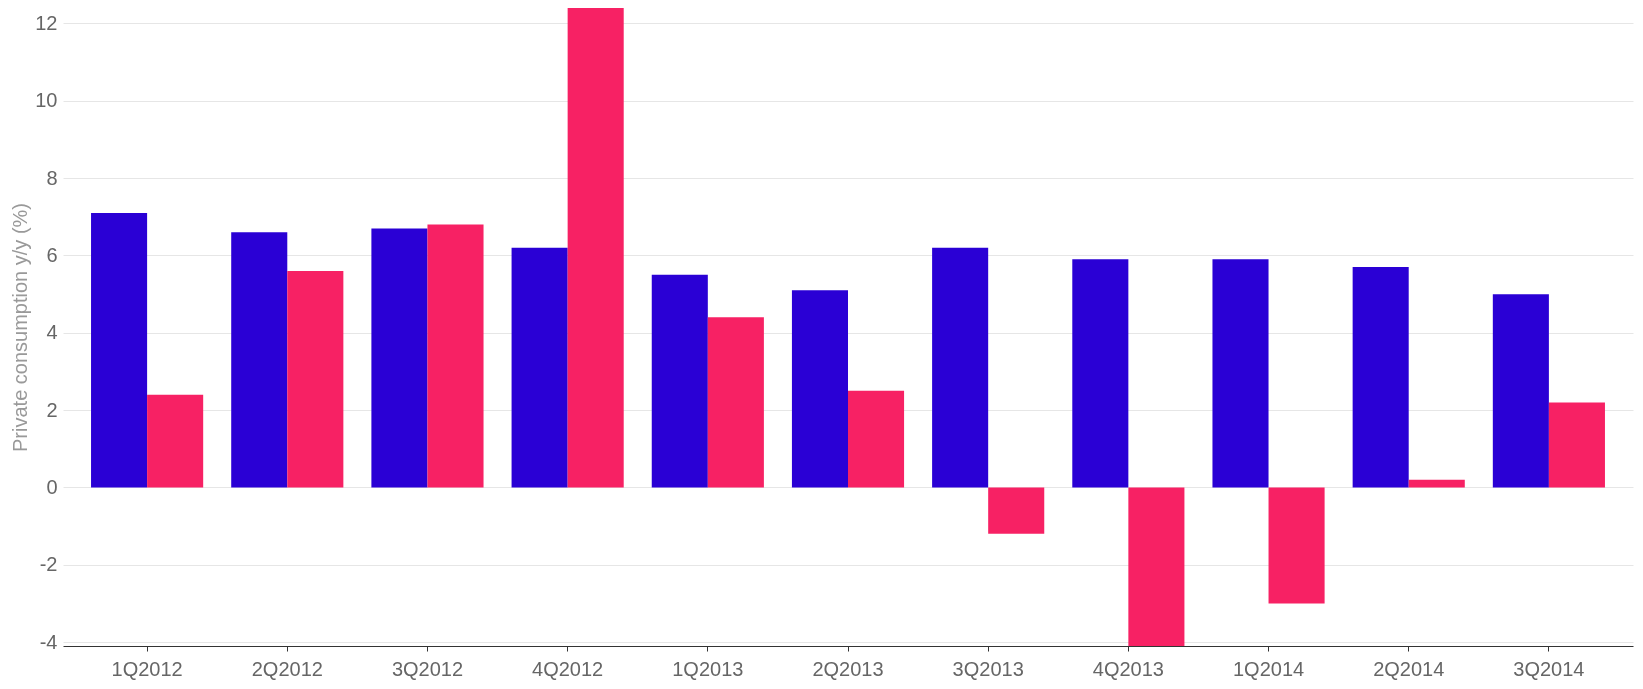  Describe the element at coordinates (568, 668) in the screenshot. I see `x-tick-label: 4Q2012` at that location.